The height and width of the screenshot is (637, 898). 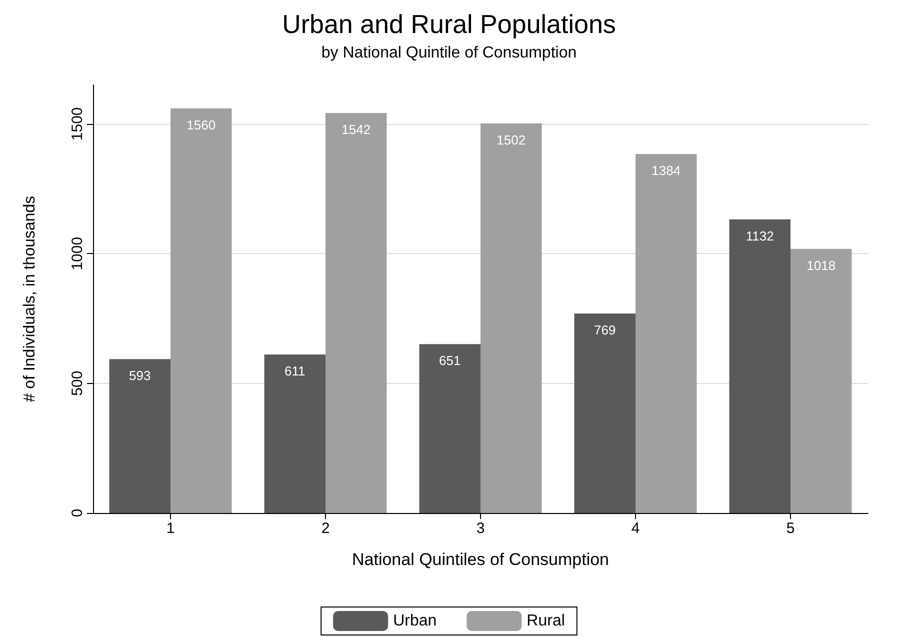 I want to click on legend-label: Rural, so click(x=545, y=621).